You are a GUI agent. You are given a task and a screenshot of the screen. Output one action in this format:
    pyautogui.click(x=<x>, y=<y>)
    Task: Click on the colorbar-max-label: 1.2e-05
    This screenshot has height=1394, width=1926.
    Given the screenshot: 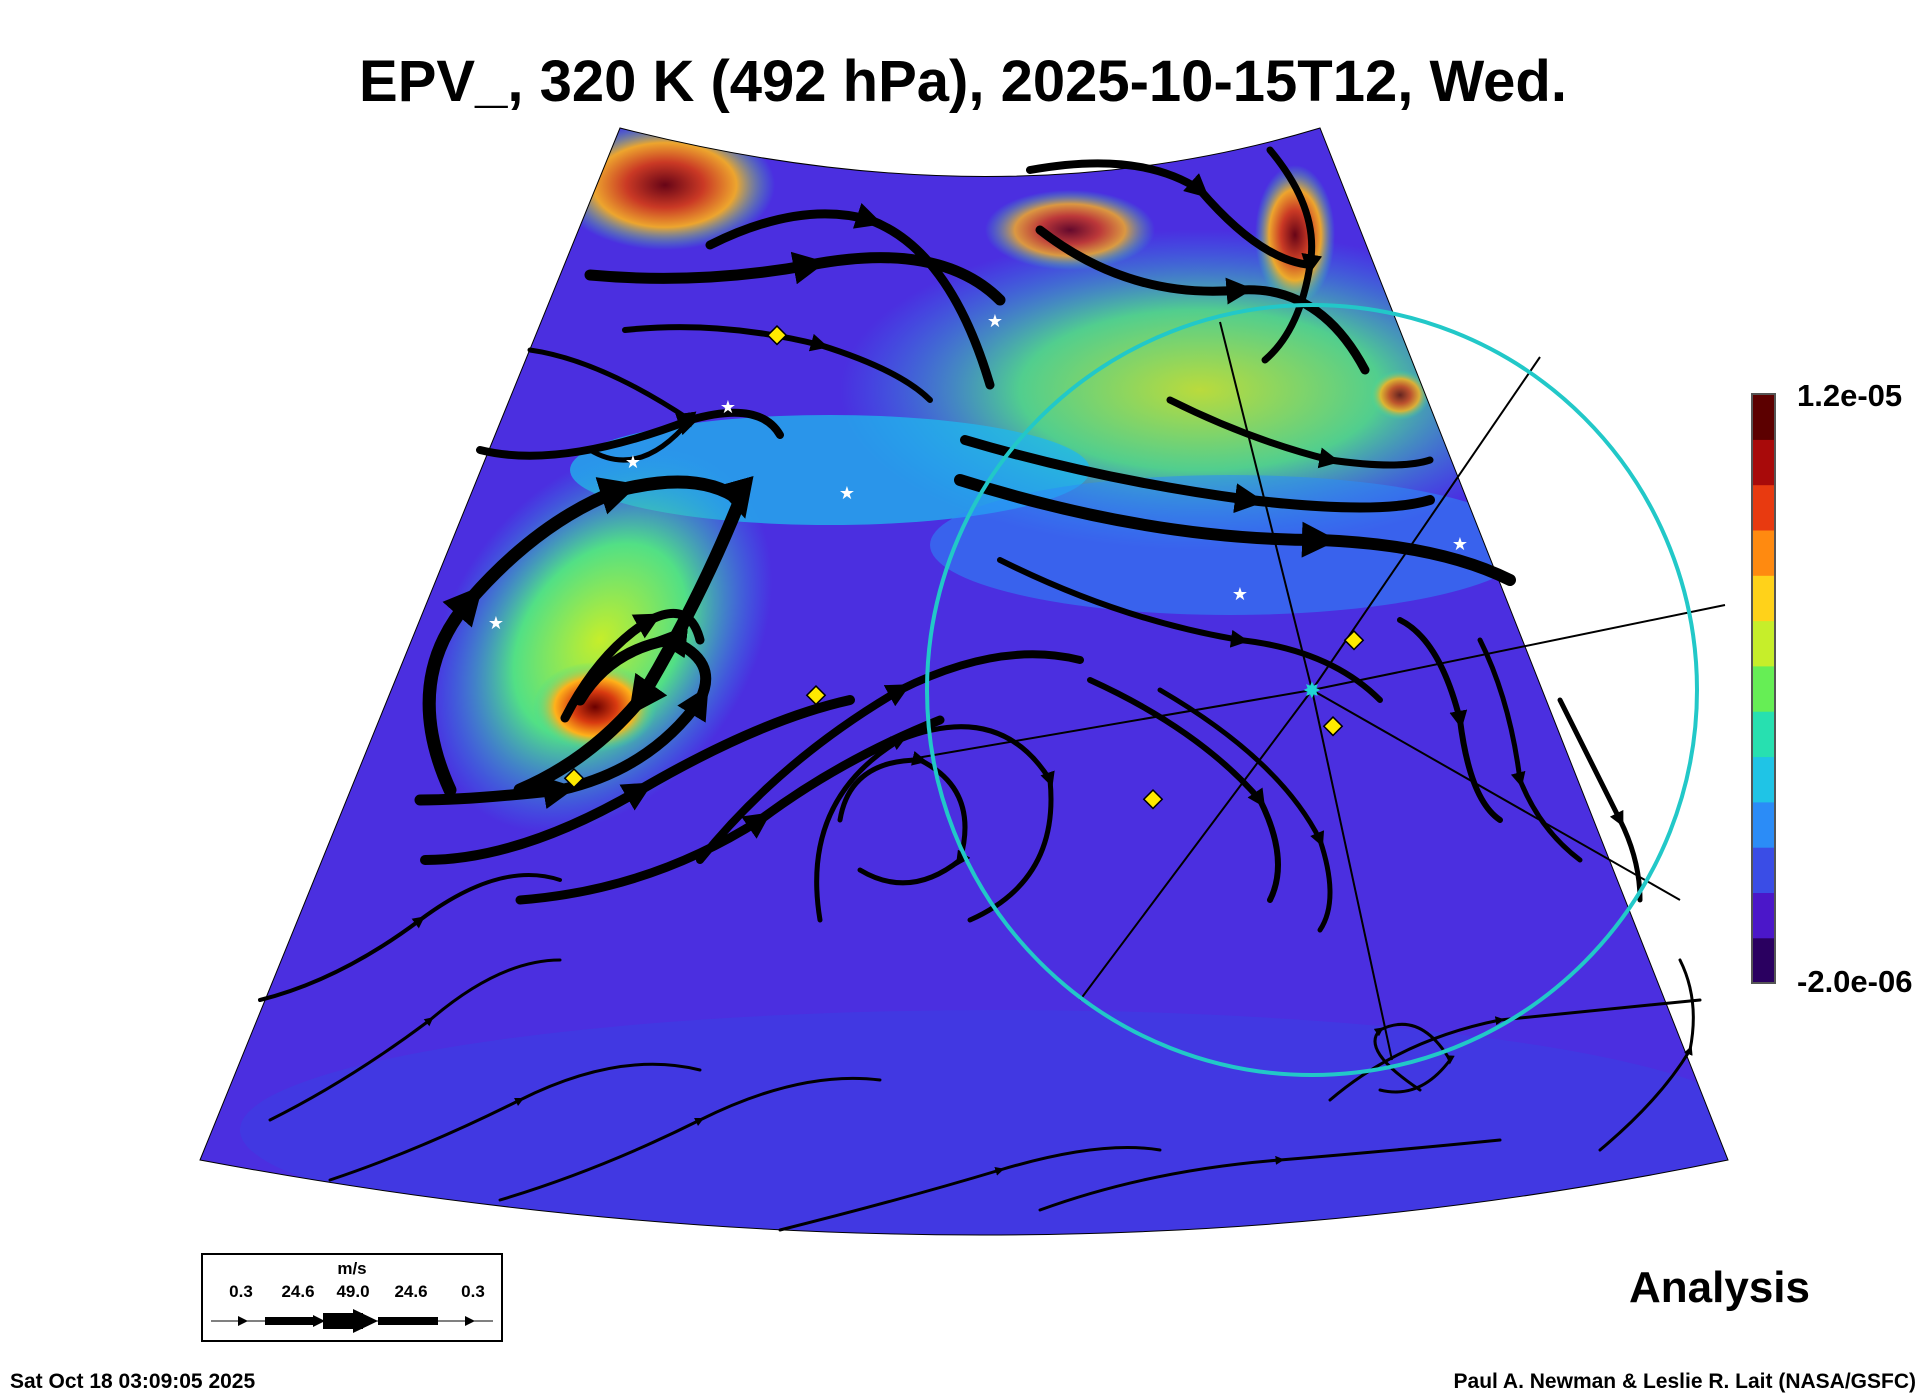 What is the action you would take?
    pyautogui.click(x=1850, y=395)
    